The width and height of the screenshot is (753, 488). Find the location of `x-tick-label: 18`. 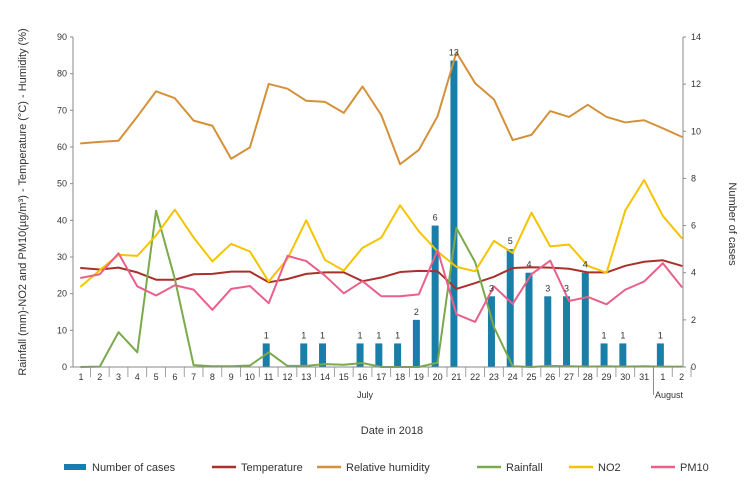

x-tick-label: 18 is located at coordinates (400, 377).